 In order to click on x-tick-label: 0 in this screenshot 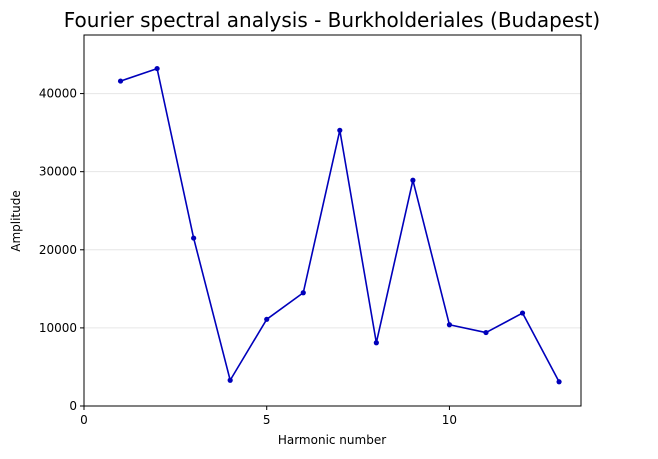, I will do `click(84, 420)`.